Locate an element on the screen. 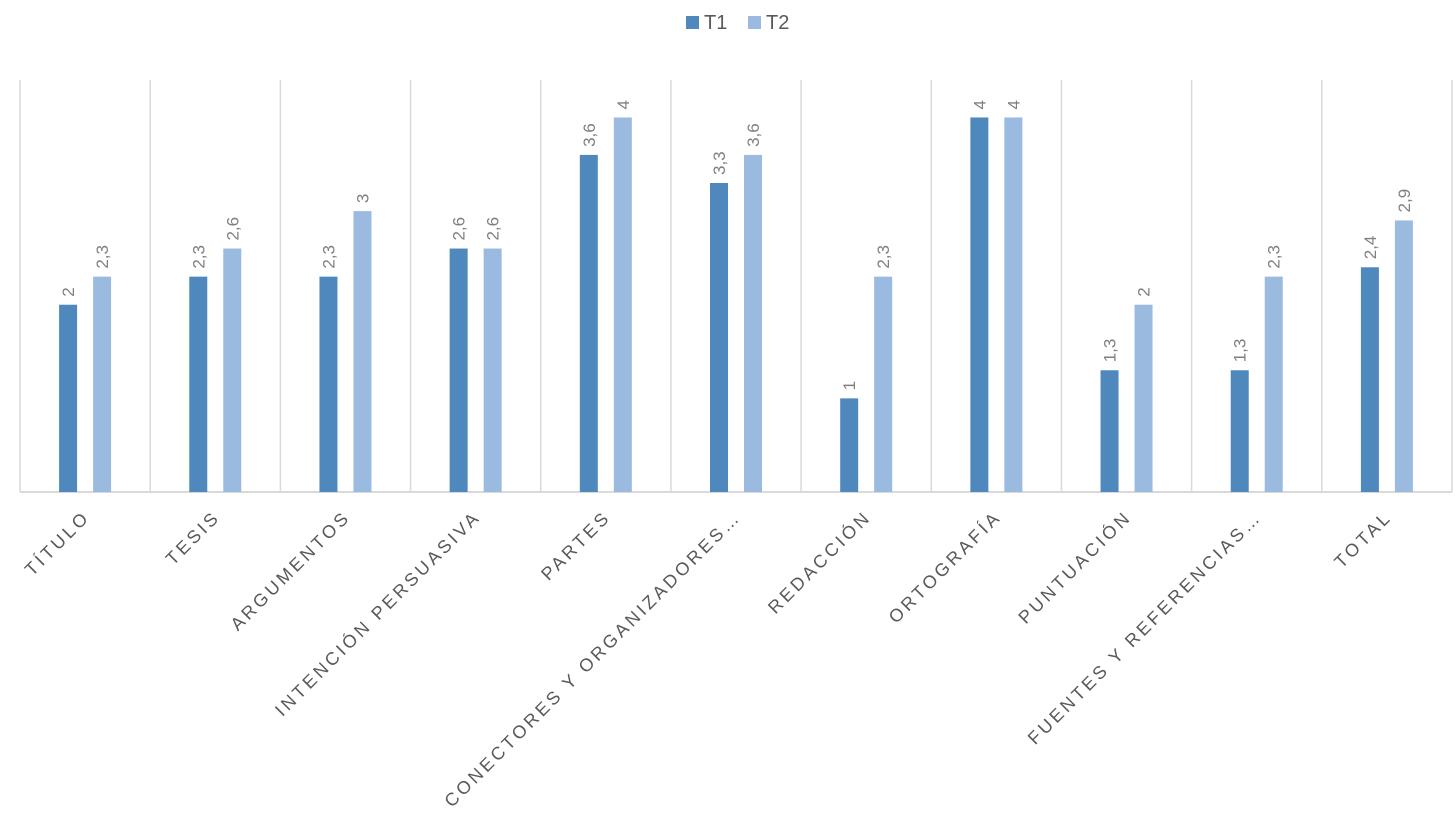 The image size is (1455, 820). data-label-t1-2: 2,3 is located at coordinates (328, 257).